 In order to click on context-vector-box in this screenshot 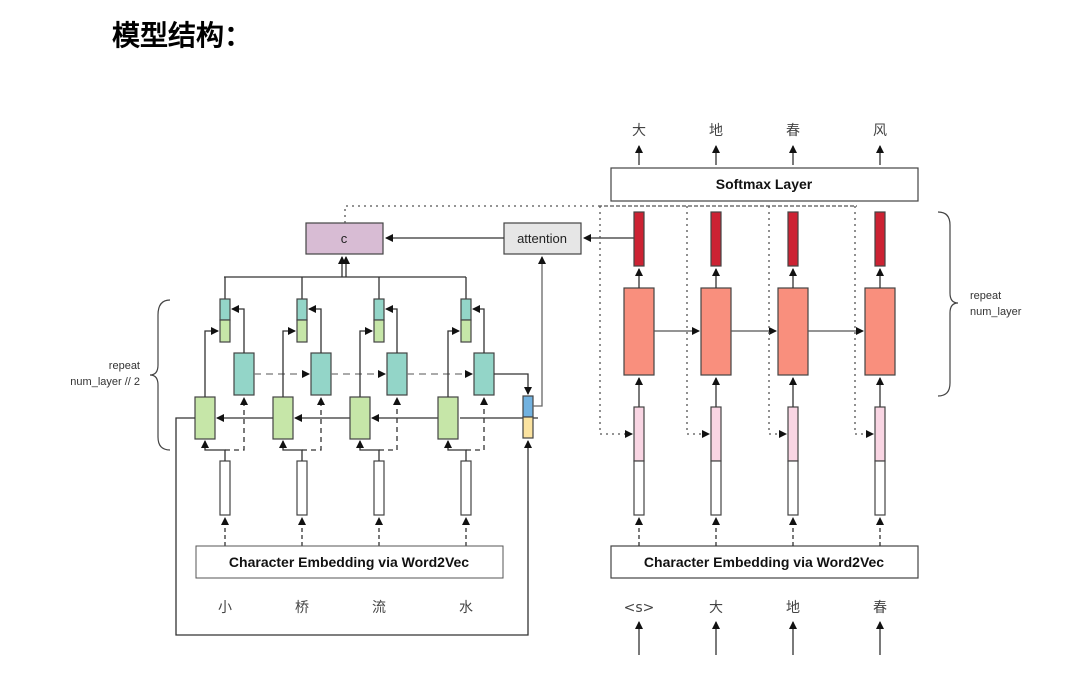, I will do `click(344, 238)`.